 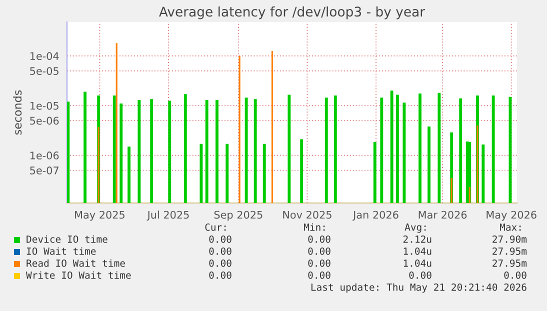 What do you see at coordinates (44, 71) in the screenshot?
I see `y-tick-label: 5e-05` at bounding box center [44, 71].